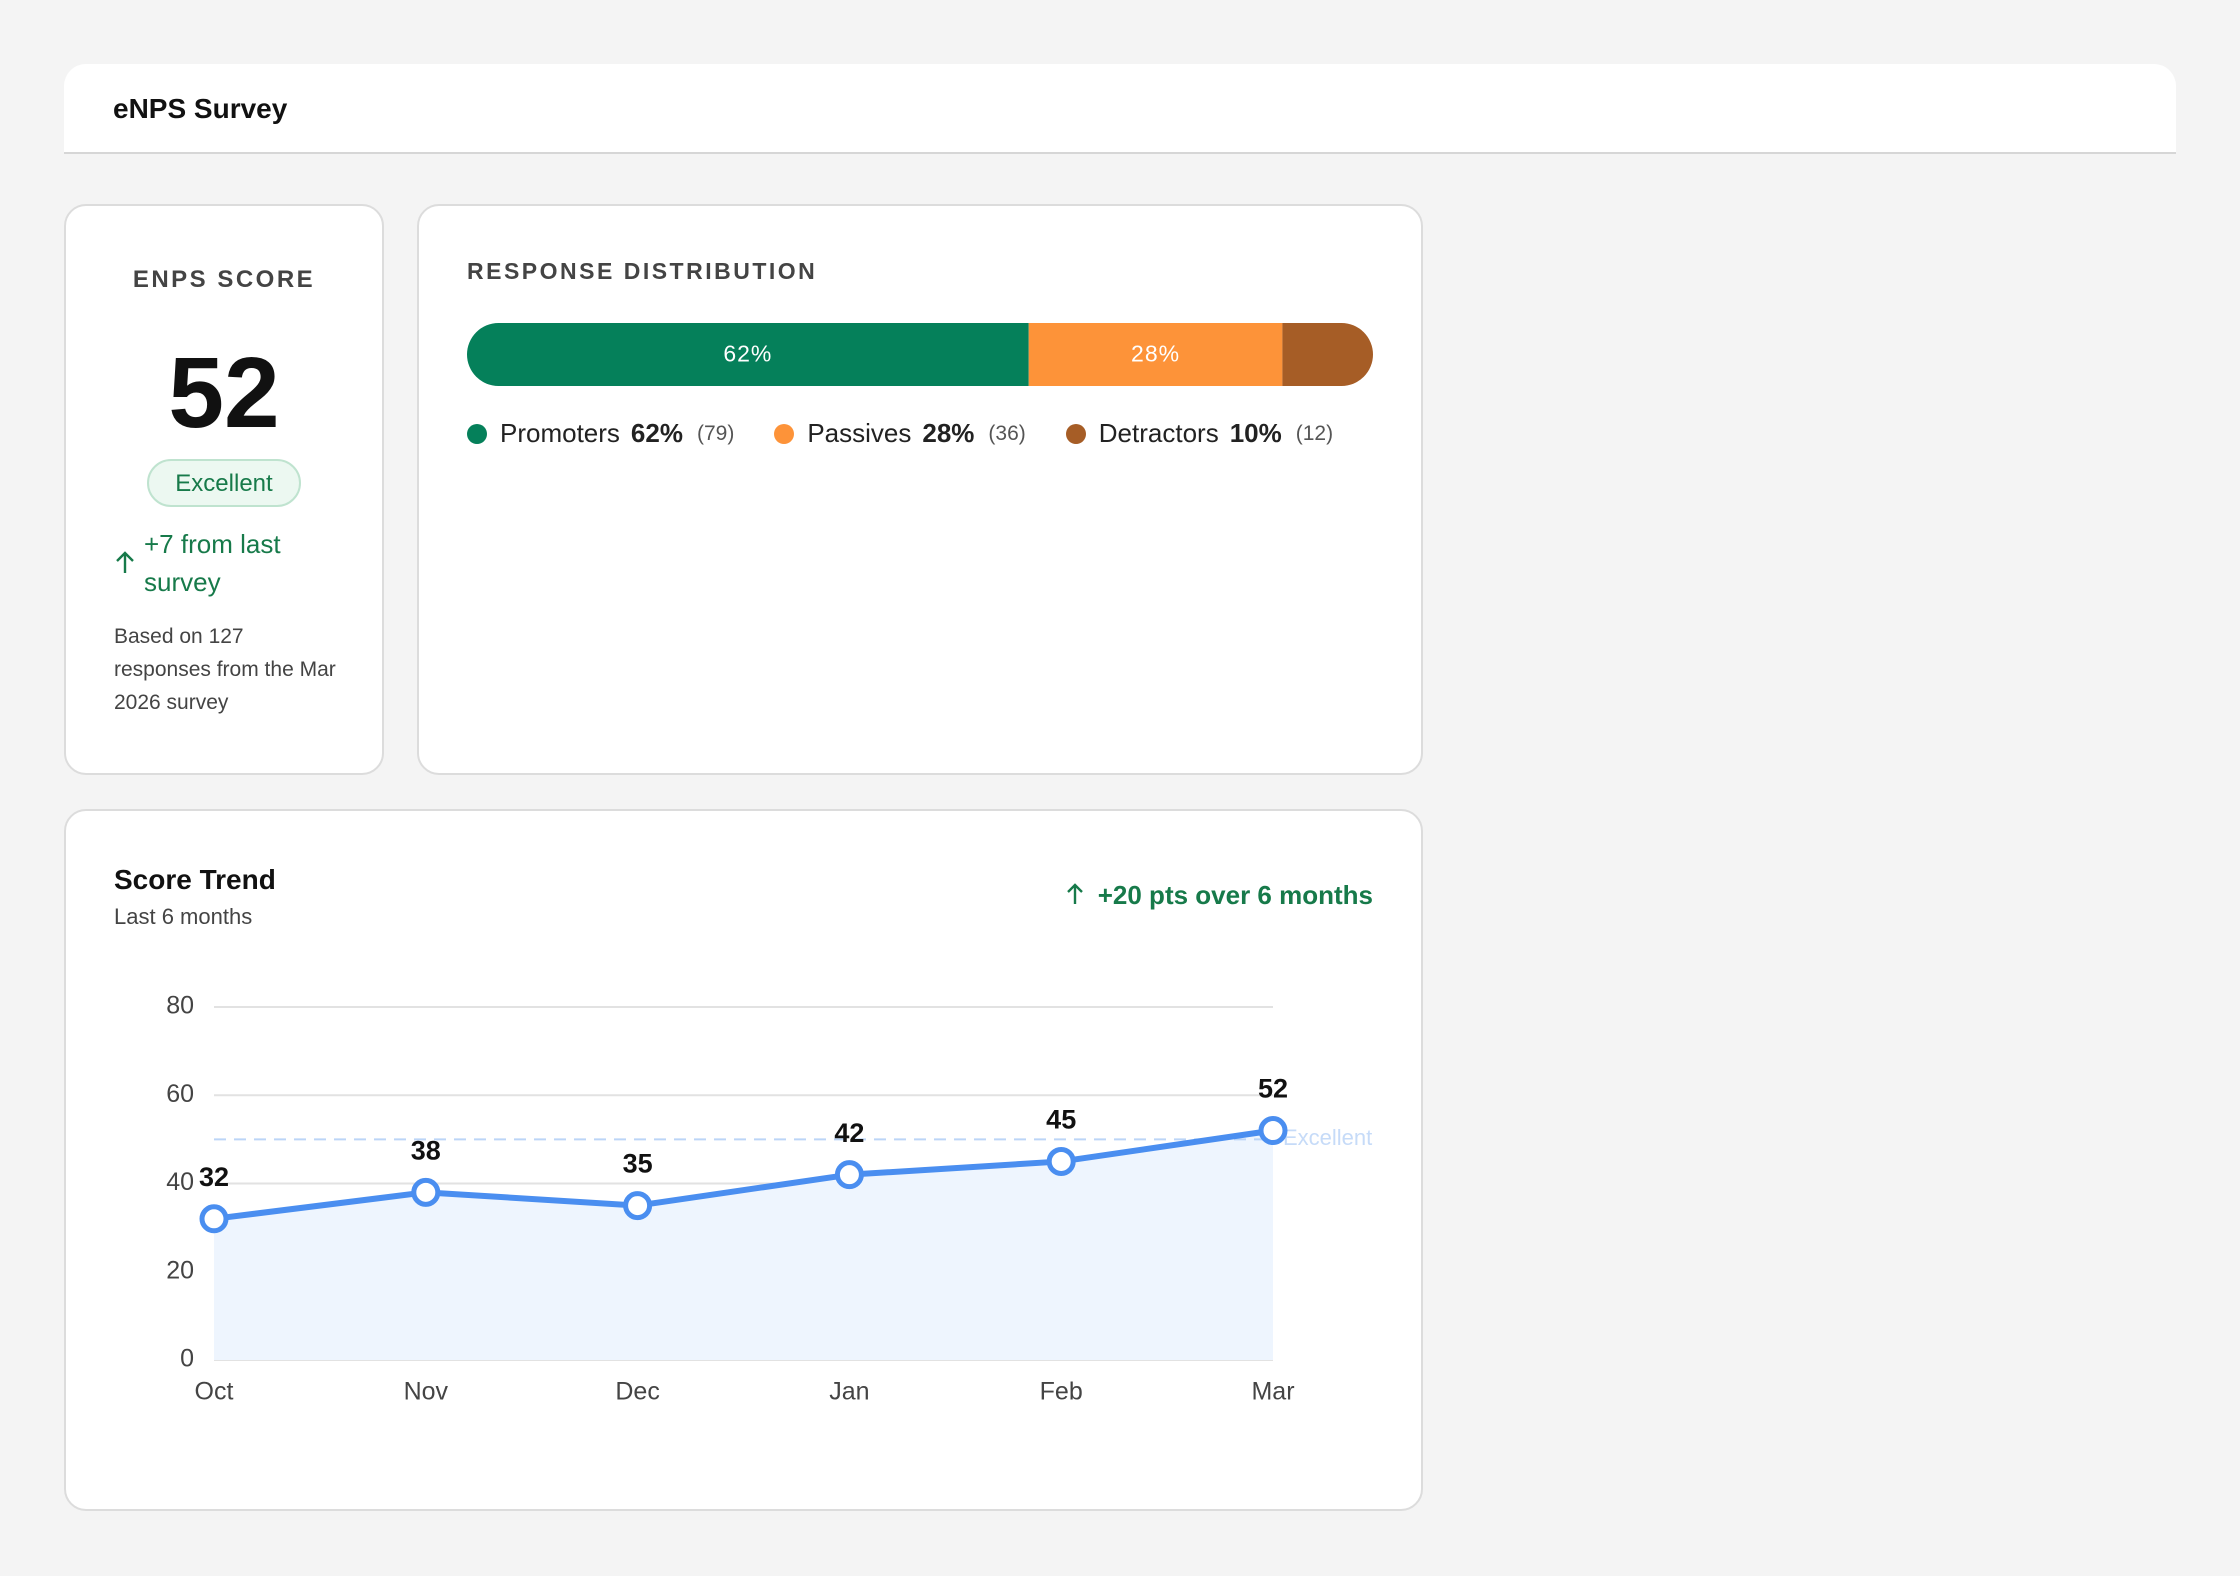 This screenshot has width=2240, height=1576. What do you see at coordinates (224, 393) in the screenshot?
I see `score-value: 52` at bounding box center [224, 393].